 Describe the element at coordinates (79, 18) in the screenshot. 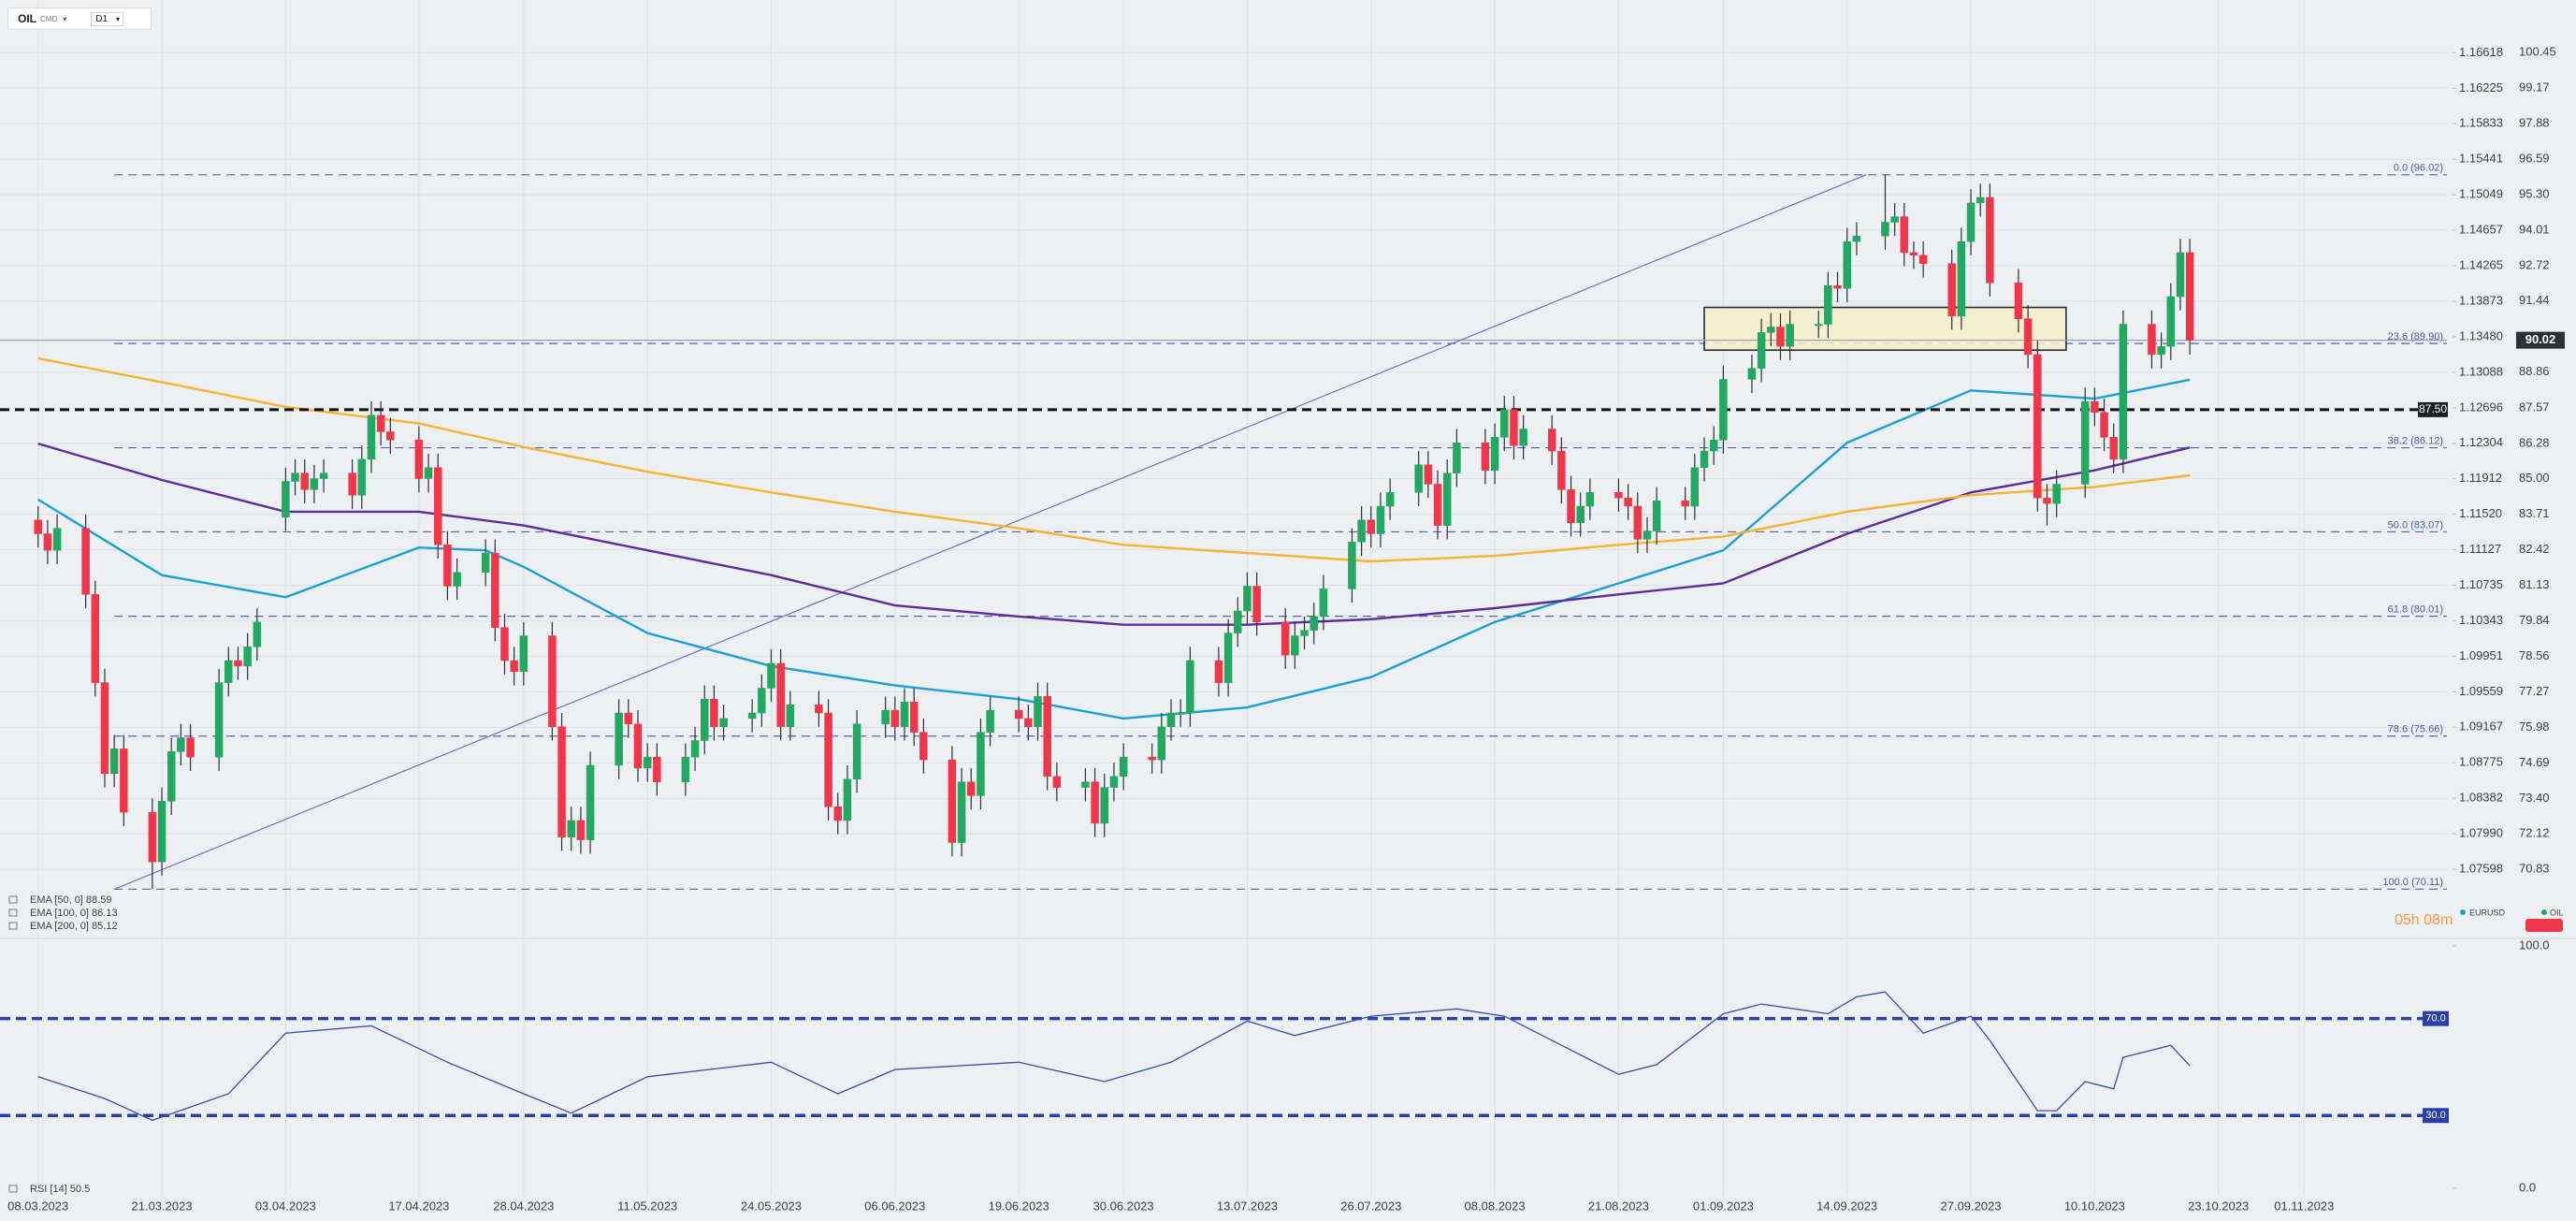

I see `symbol-toolbar: OIL CMD ▾ D1` at that location.